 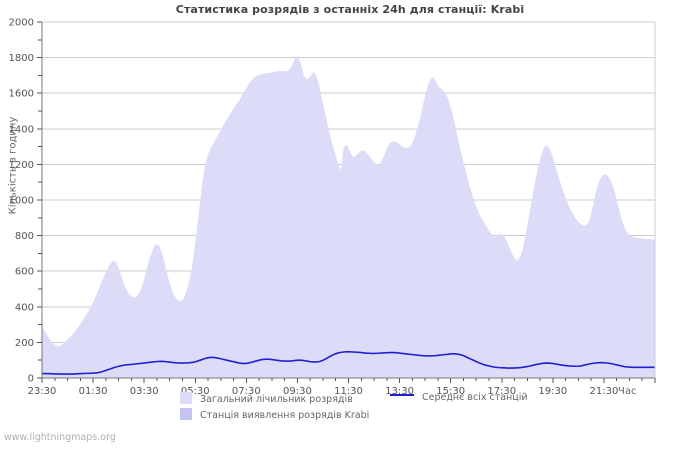 What do you see at coordinates (285, 415) in the screenshot?
I see `legend-label-station: Станція виявлення розрядів Krabi` at bounding box center [285, 415].